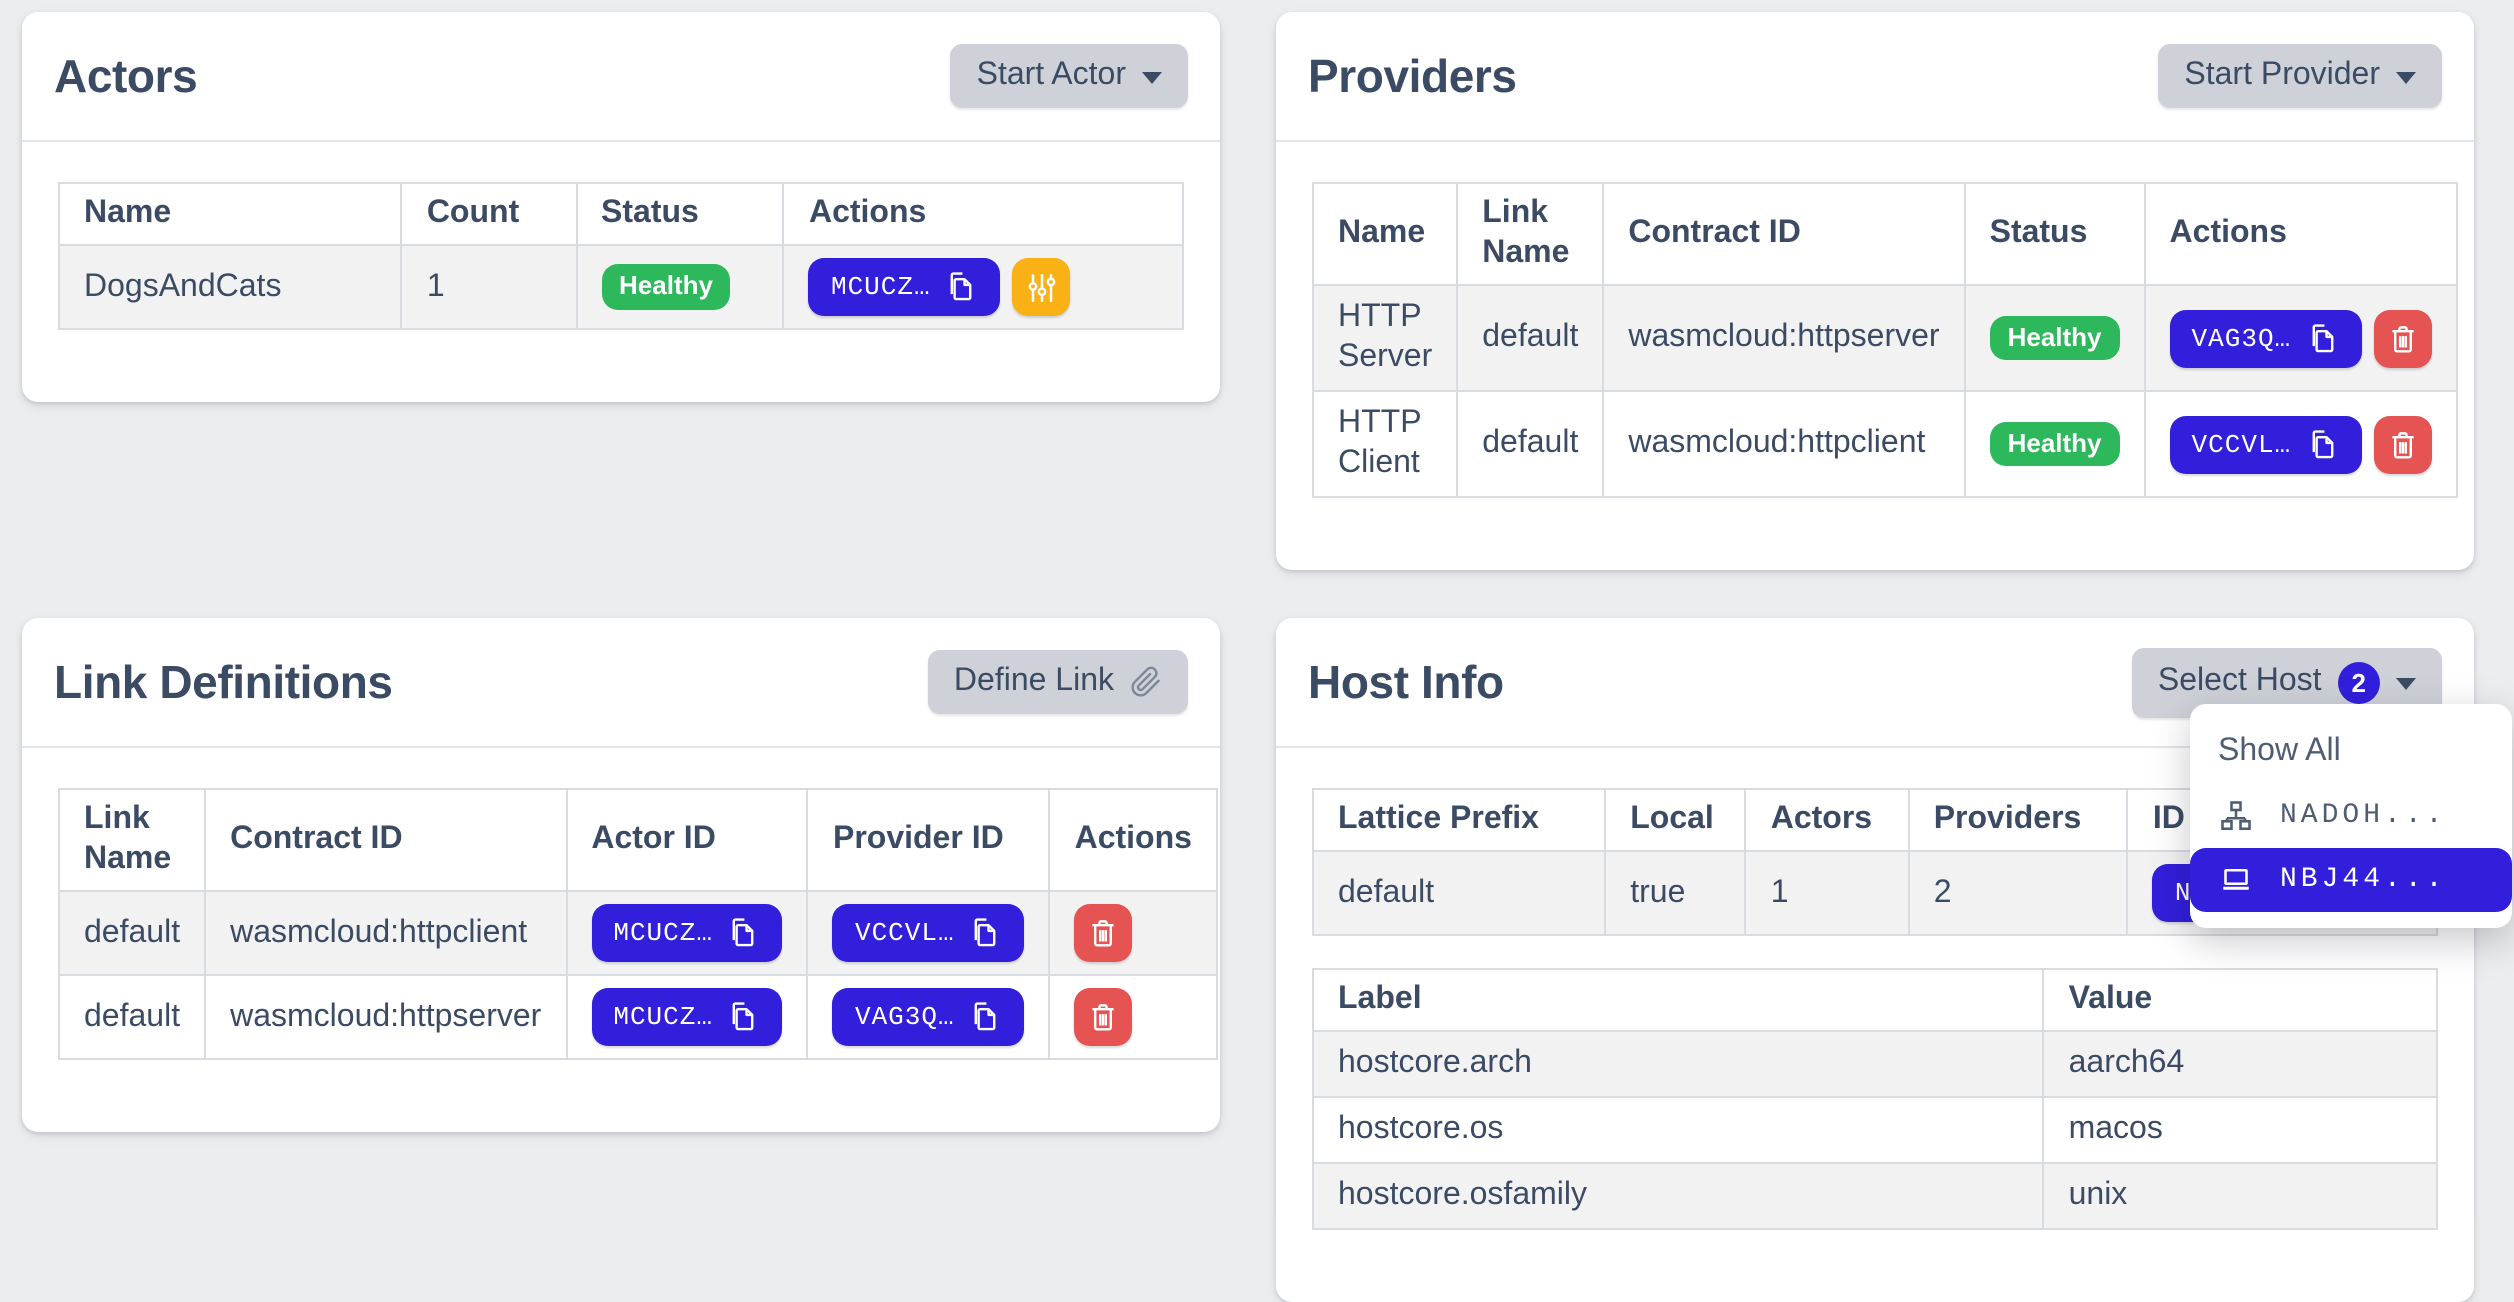  Describe the element at coordinates (223, 681) in the screenshot. I see `card-title: Link Definitions` at that location.